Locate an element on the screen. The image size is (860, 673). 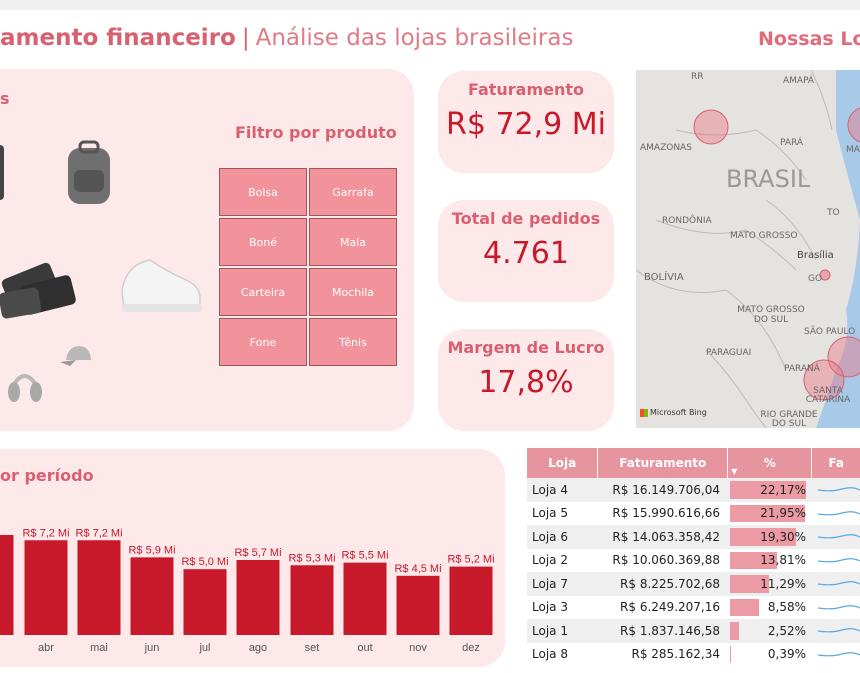
margin-label: Margem de Lucro is located at coordinates (526, 347).